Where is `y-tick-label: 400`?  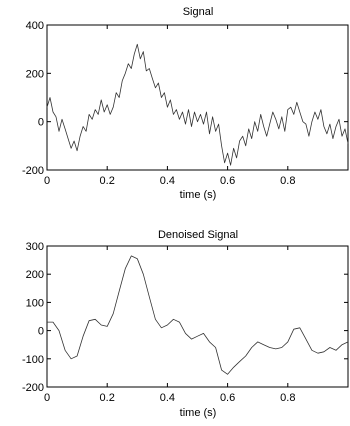
y-tick-label: 400 is located at coordinates (35, 26).